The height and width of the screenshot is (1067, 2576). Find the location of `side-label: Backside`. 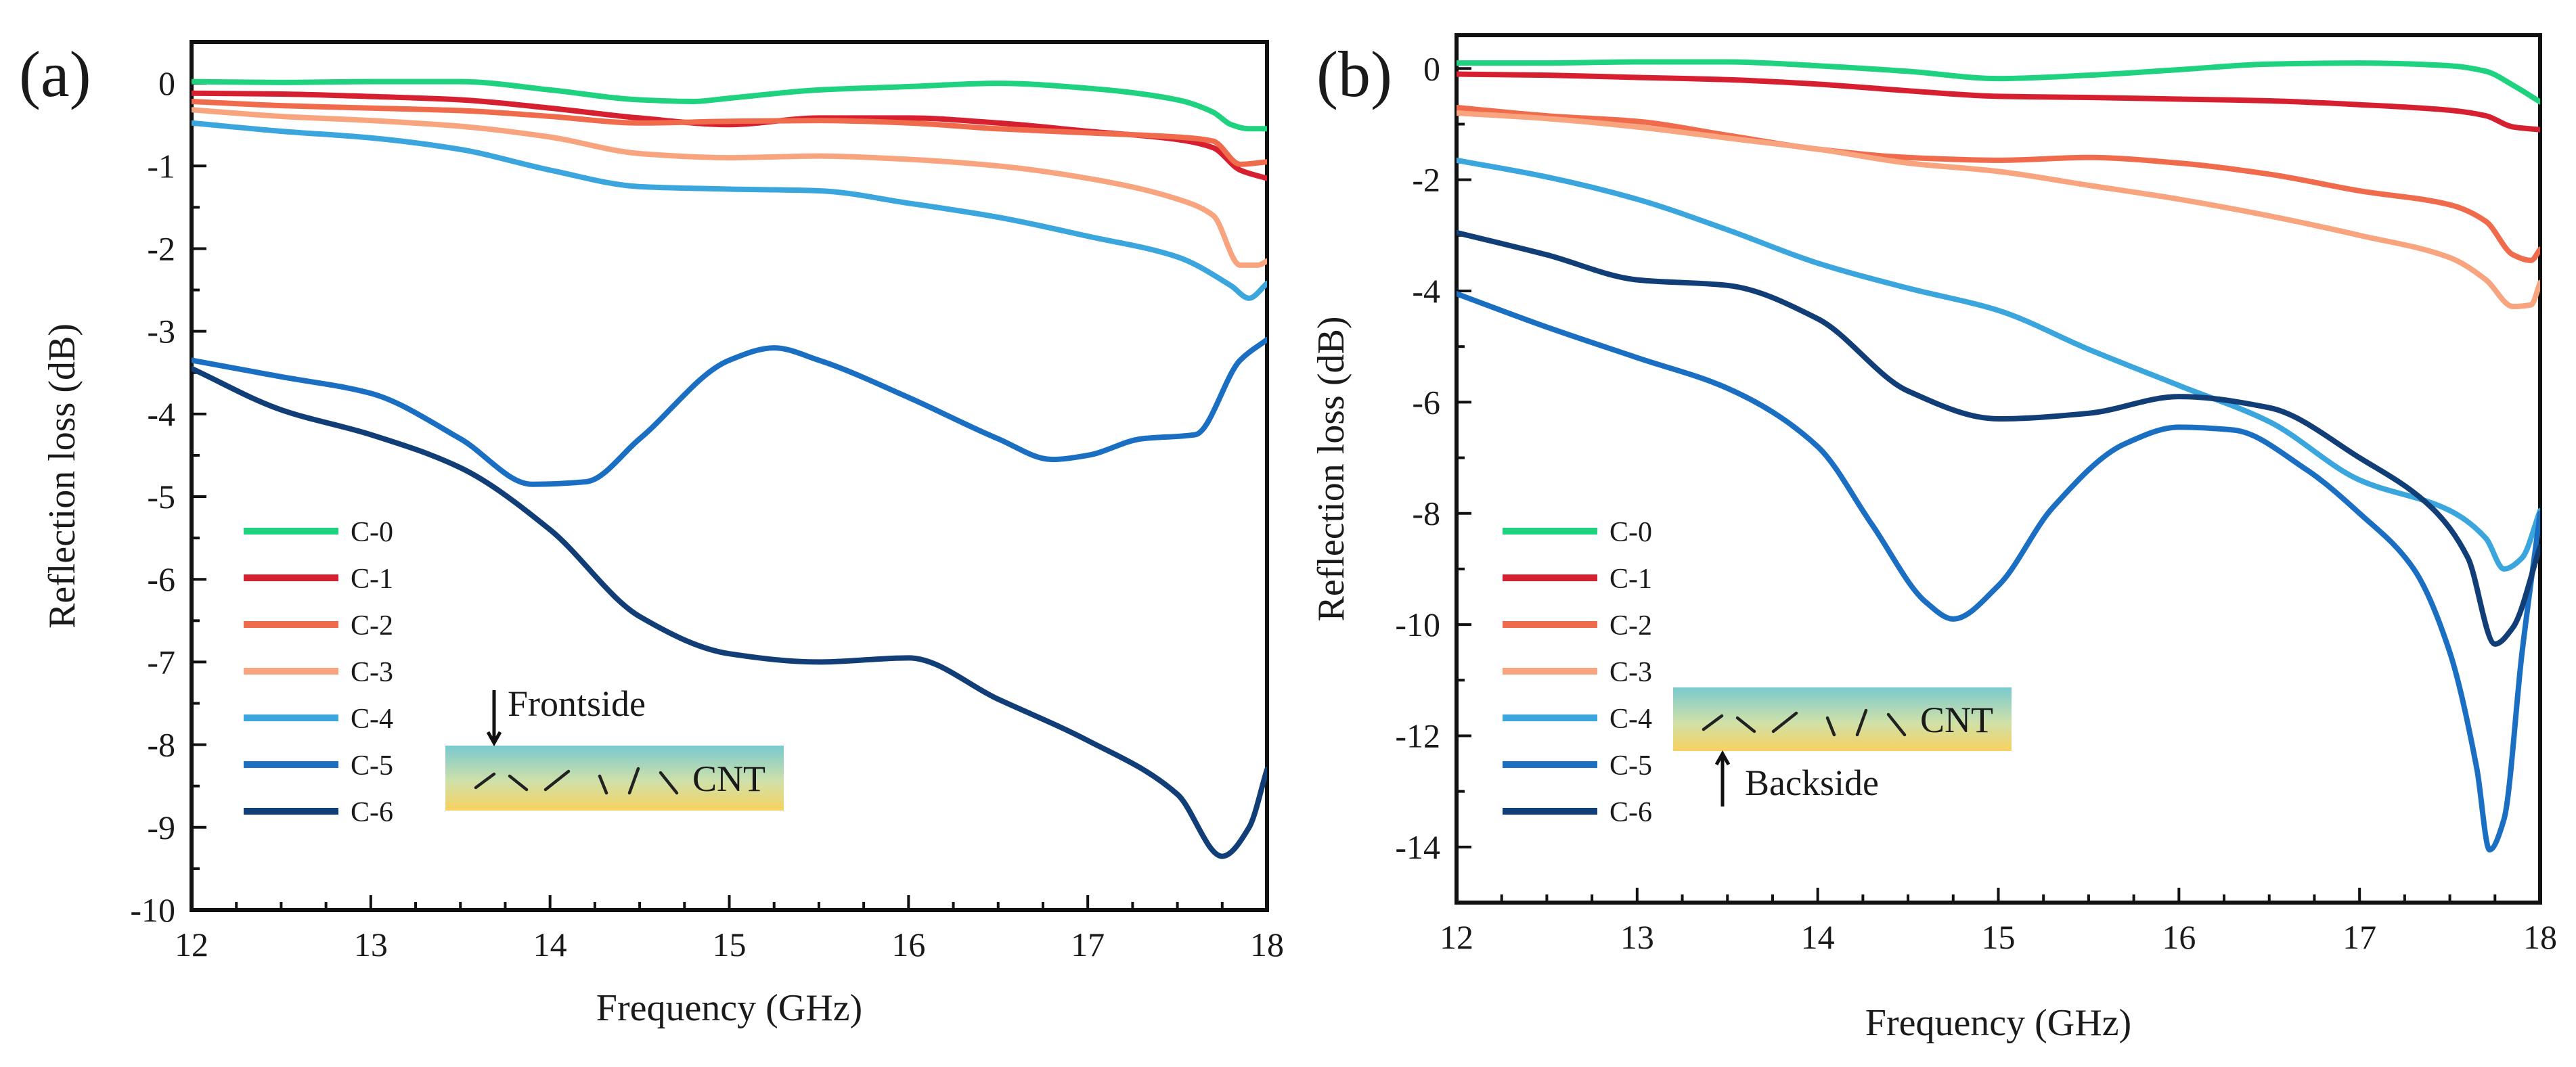

side-label: Backside is located at coordinates (1812, 783).